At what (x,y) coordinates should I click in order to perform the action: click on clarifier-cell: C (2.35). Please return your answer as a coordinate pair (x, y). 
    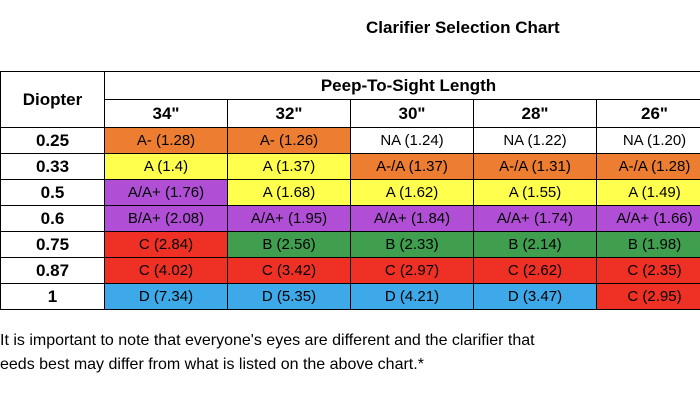
    Looking at the image, I should click on (647, 270).